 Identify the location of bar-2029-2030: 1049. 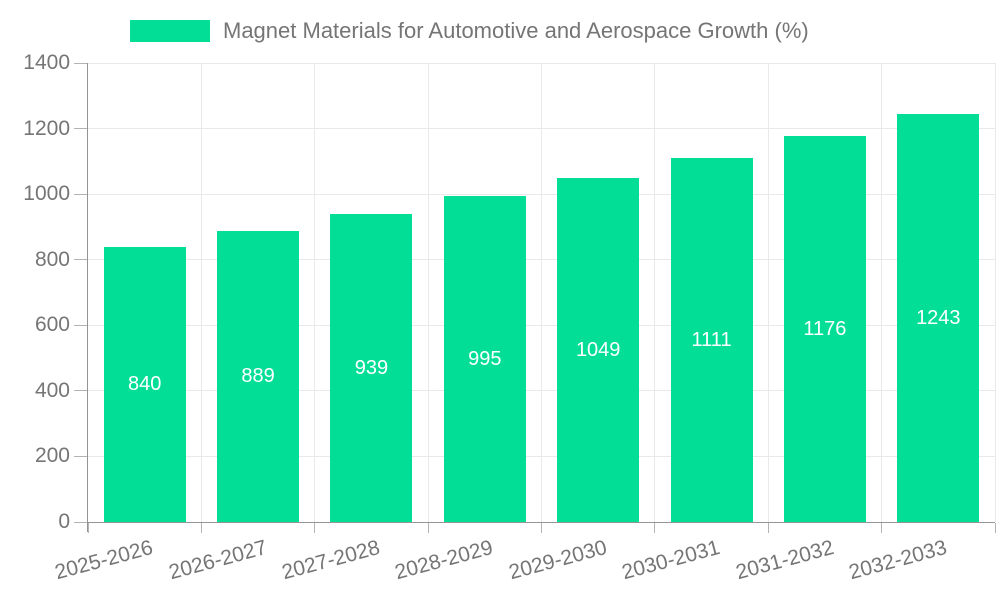
(598, 350).